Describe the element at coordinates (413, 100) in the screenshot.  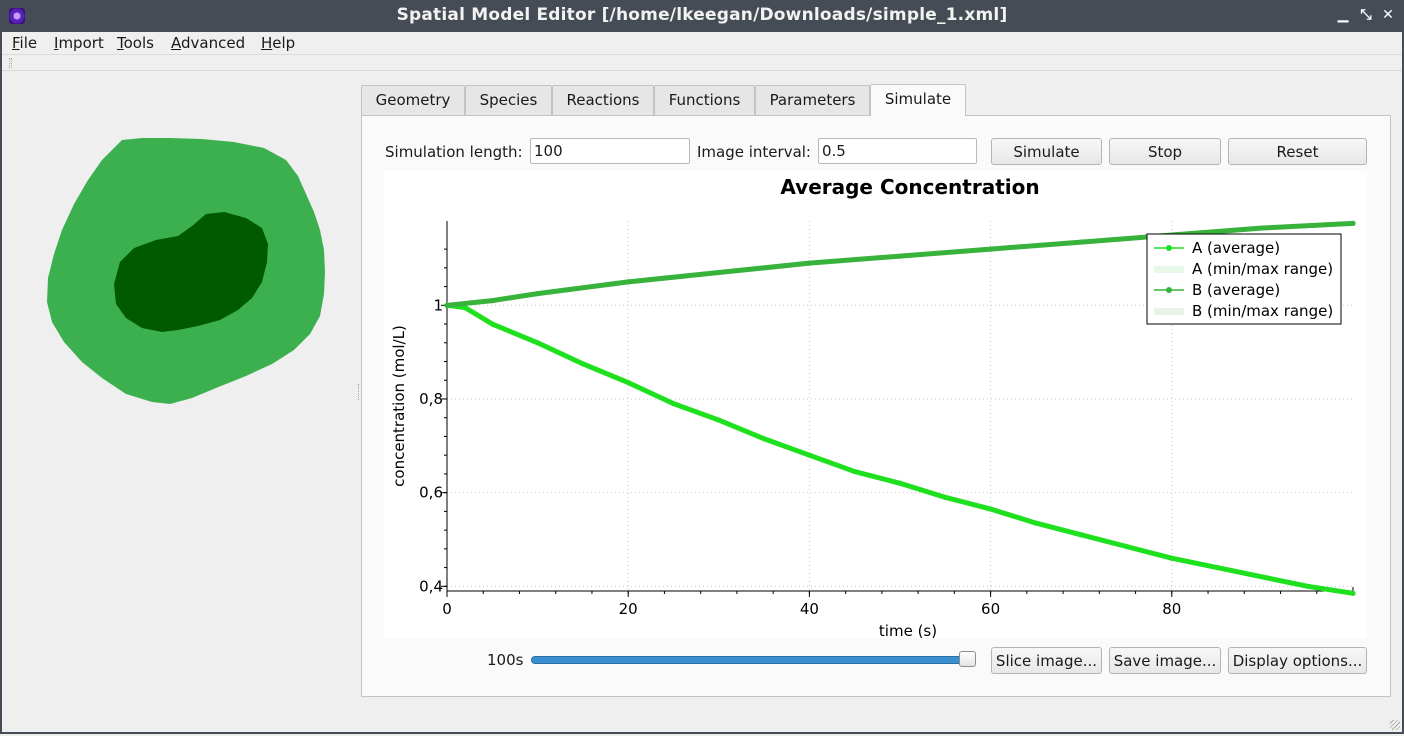
I see `tab-geometry: Geometry` at that location.